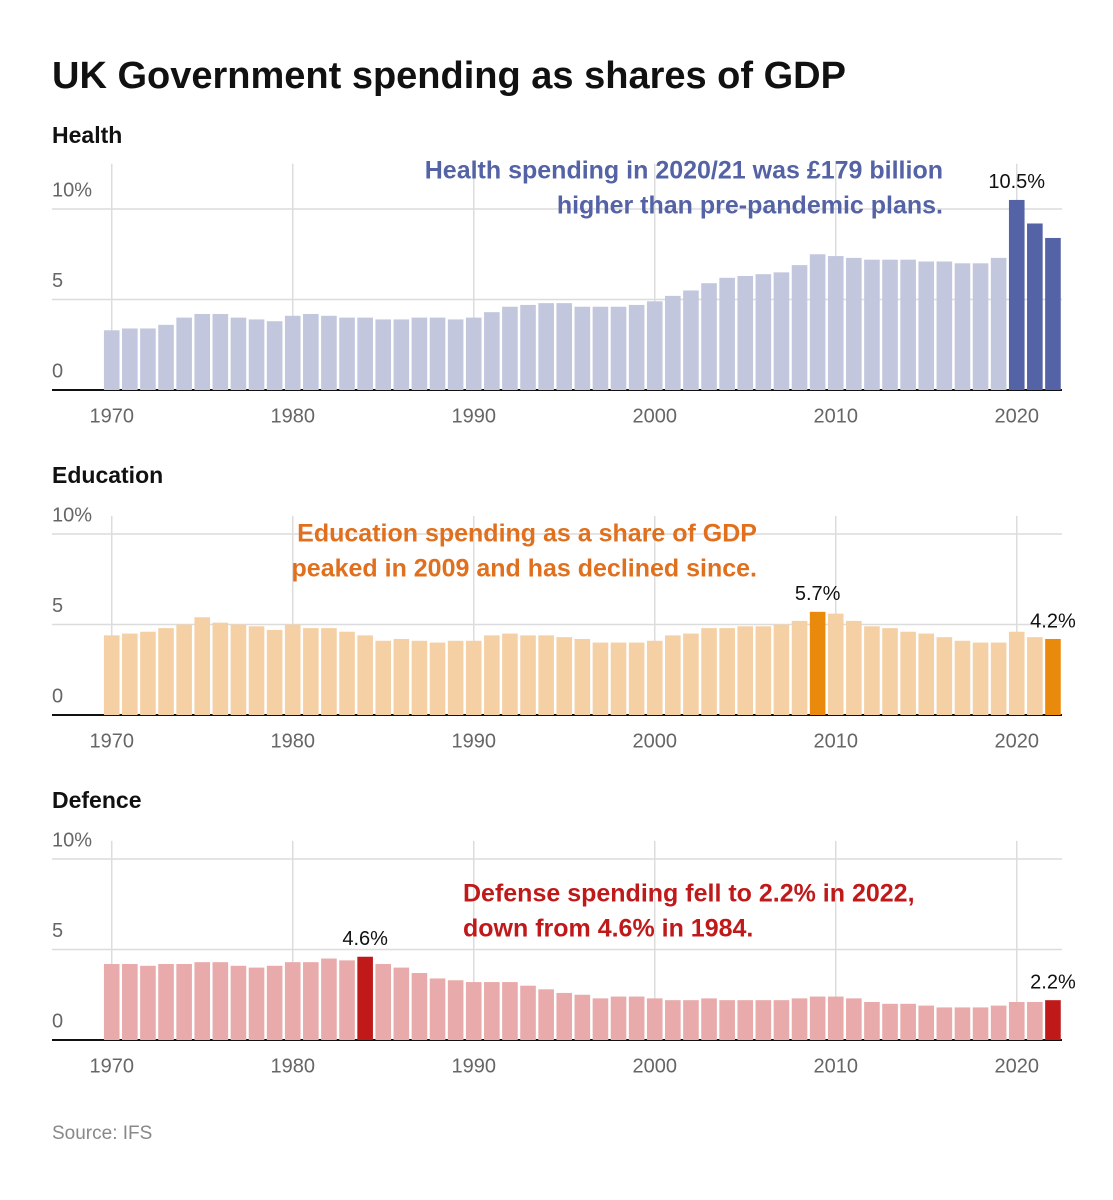 Image resolution: width=1113 pixels, height=1200 pixels. Describe the element at coordinates (365, 939) in the screenshot. I see `value-label: 4.6%` at that location.